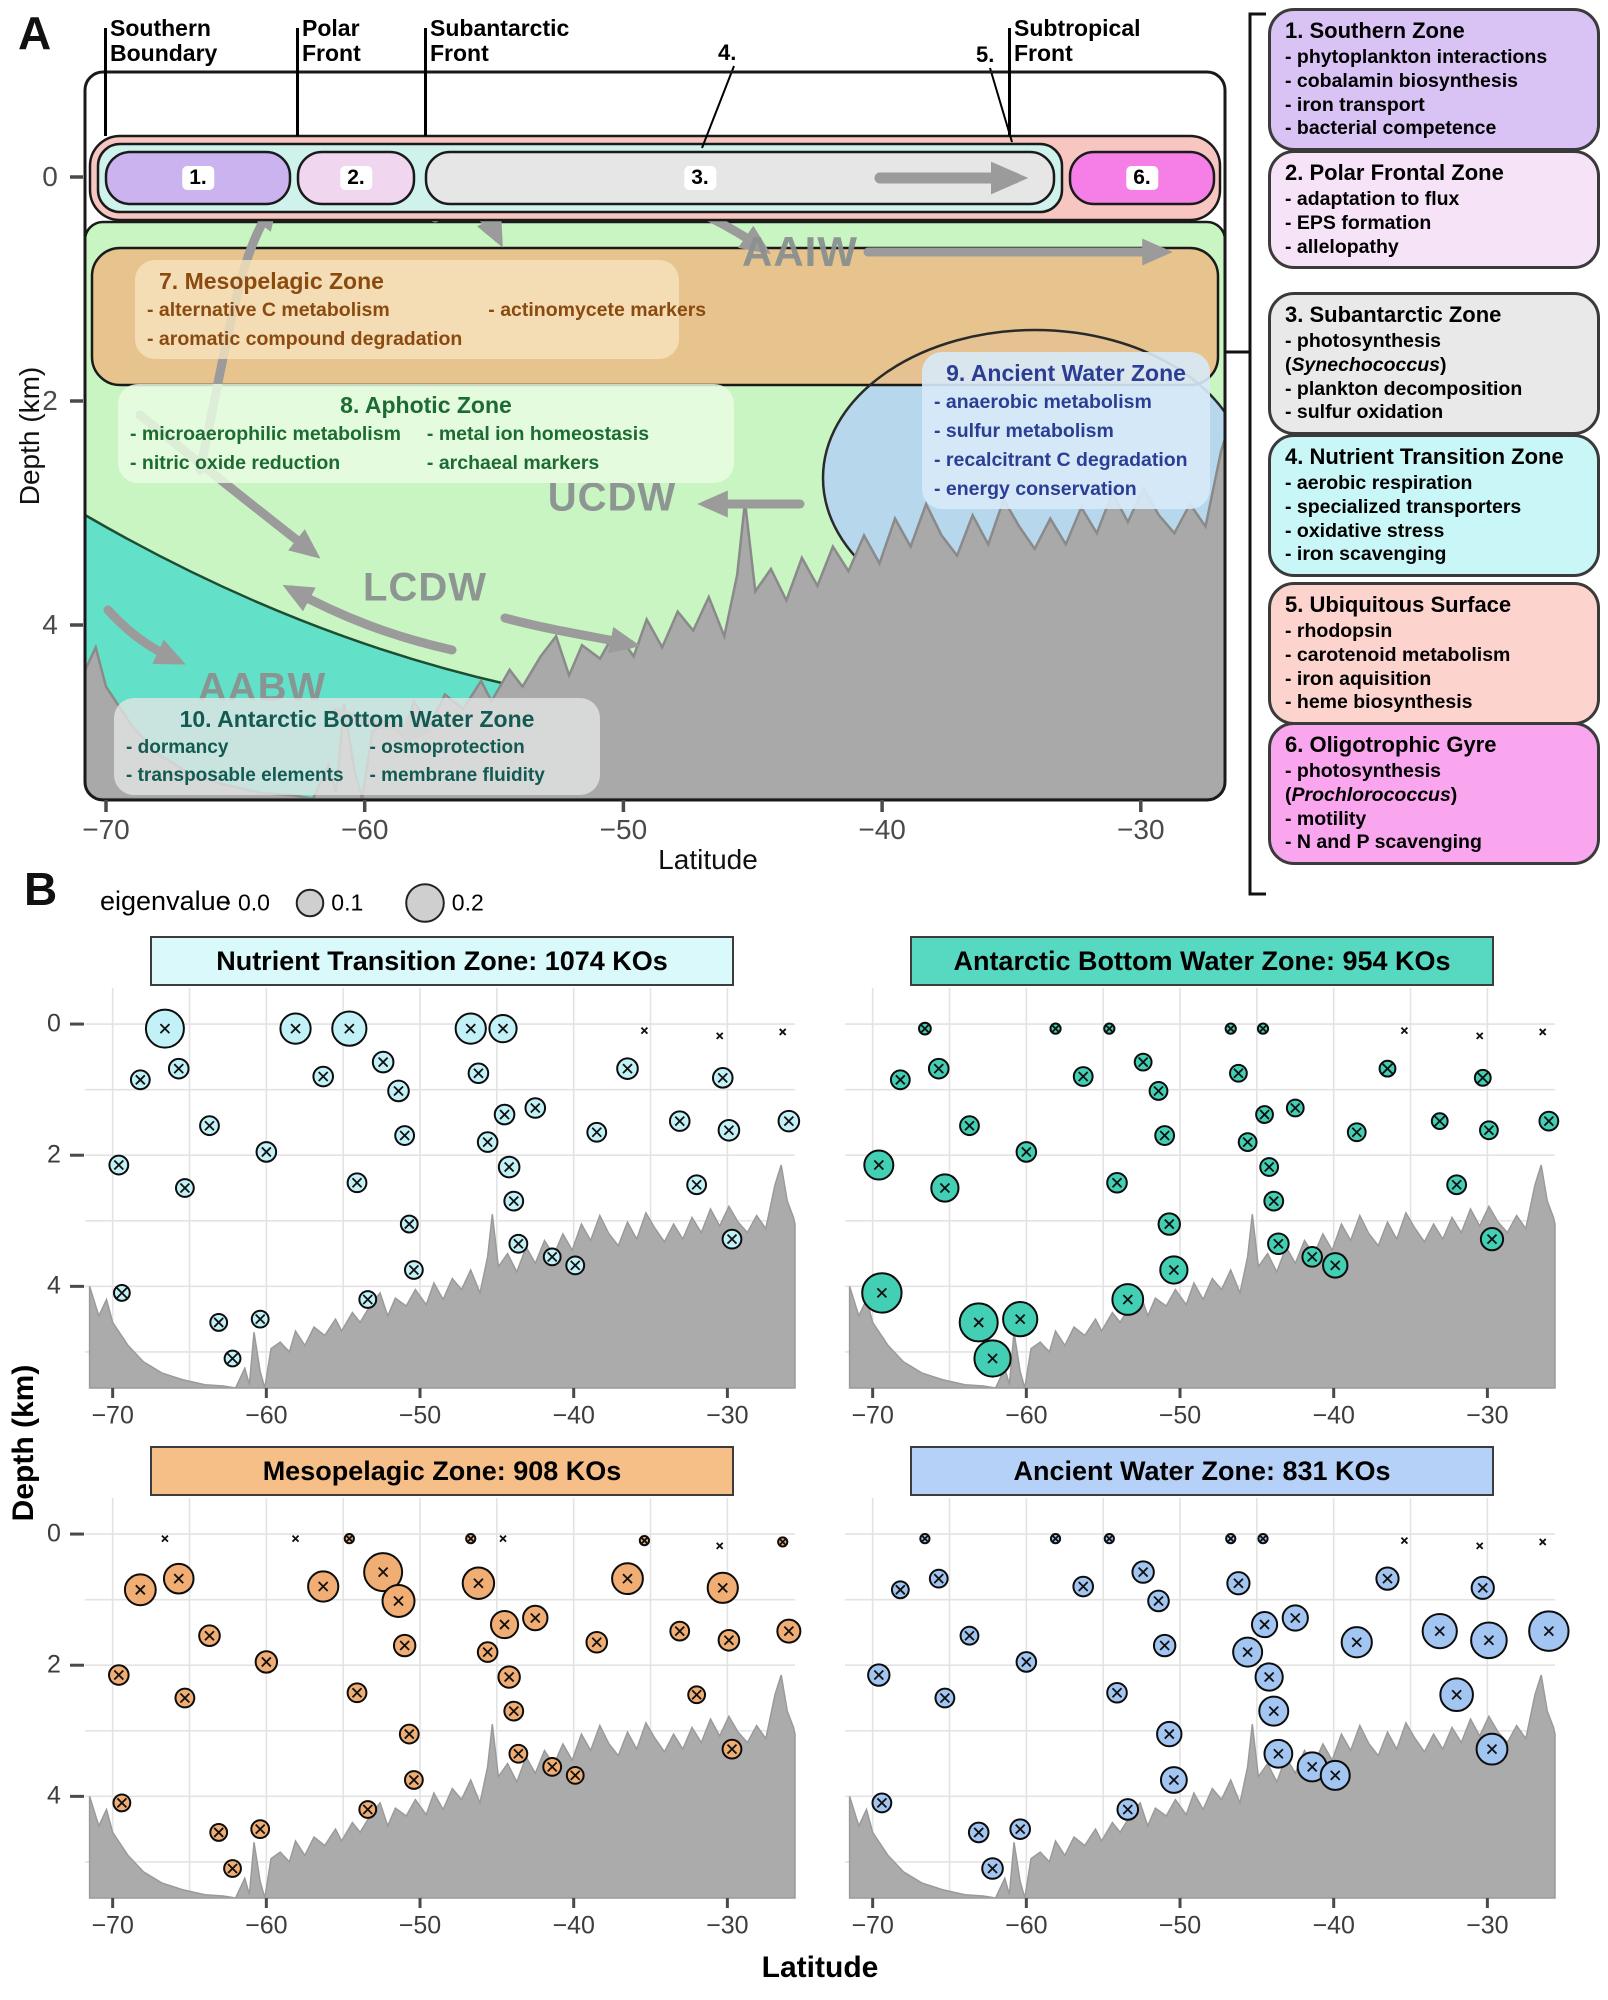  Describe the element at coordinates (442, 961) in the screenshot. I see `subplot-title-nutrient-transition: Nutrient Transition Zone: 1074 KOs` at that location.